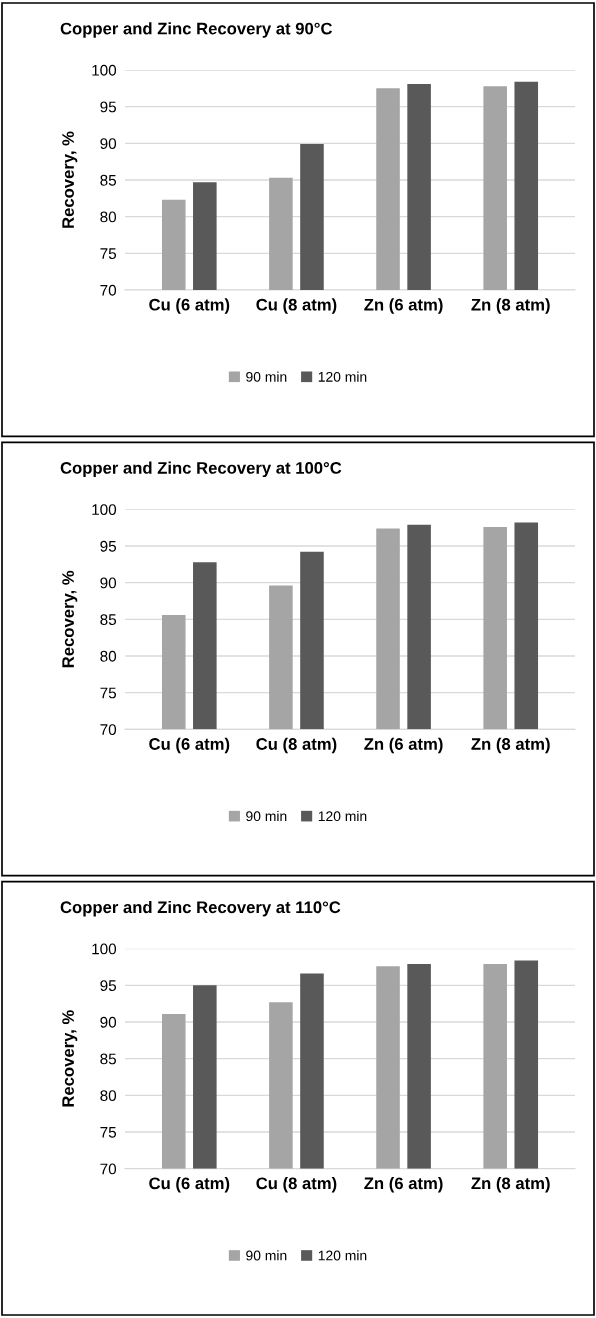 This screenshot has height=1318, width=596. I want to click on chart-title: Copper and Zinc Recovery at 90°C, so click(196, 30).